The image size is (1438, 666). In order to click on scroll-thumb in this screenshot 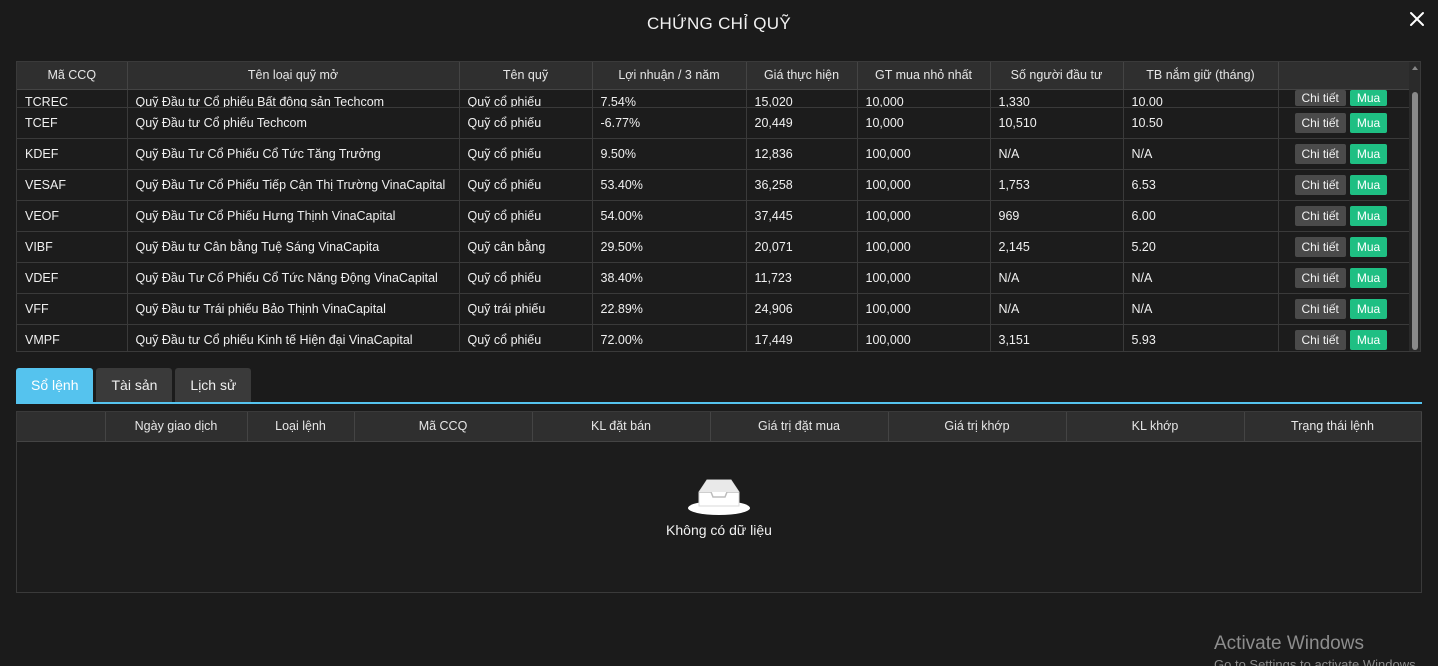, I will do `click(1415, 221)`.